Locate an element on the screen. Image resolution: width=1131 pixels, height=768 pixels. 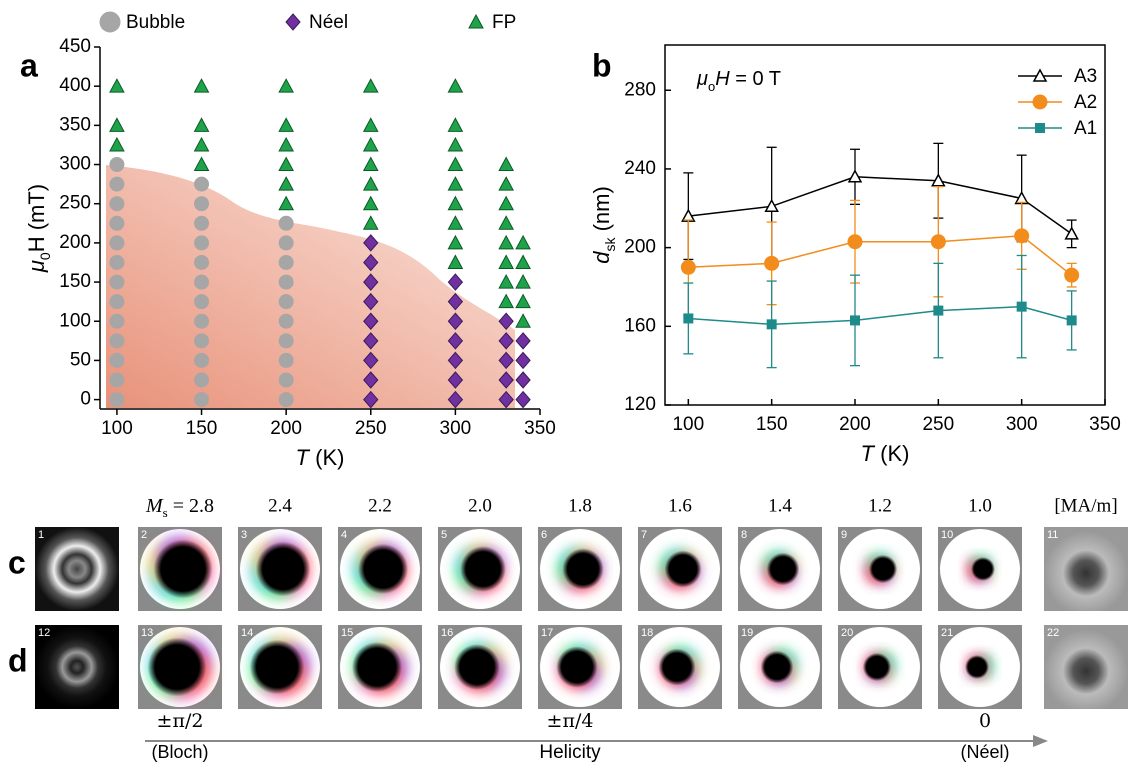
x-tick-label: 250 is located at coordinates (938, 424).